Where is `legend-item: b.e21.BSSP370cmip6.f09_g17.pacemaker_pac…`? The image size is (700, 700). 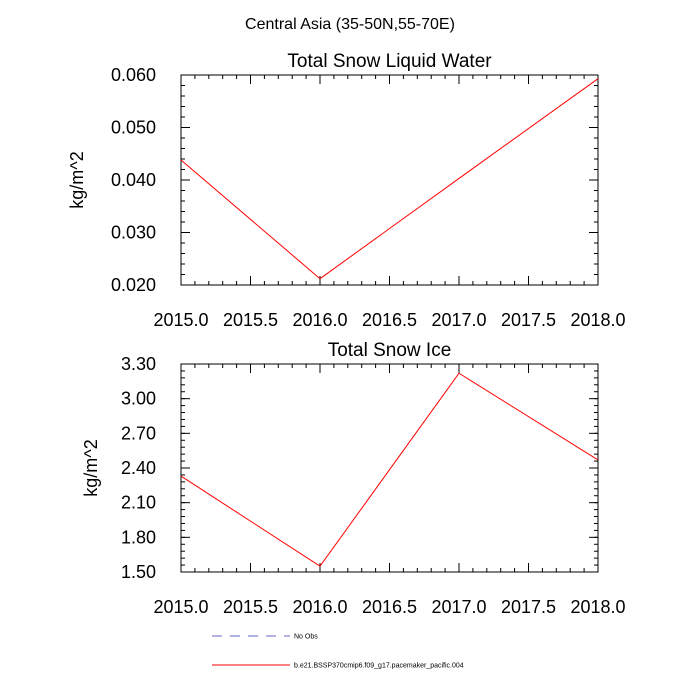 legend-item: b.e21.BSSP370cmip6.f09_g17.pacemaker_pac… is located at coordinates (338, 666).